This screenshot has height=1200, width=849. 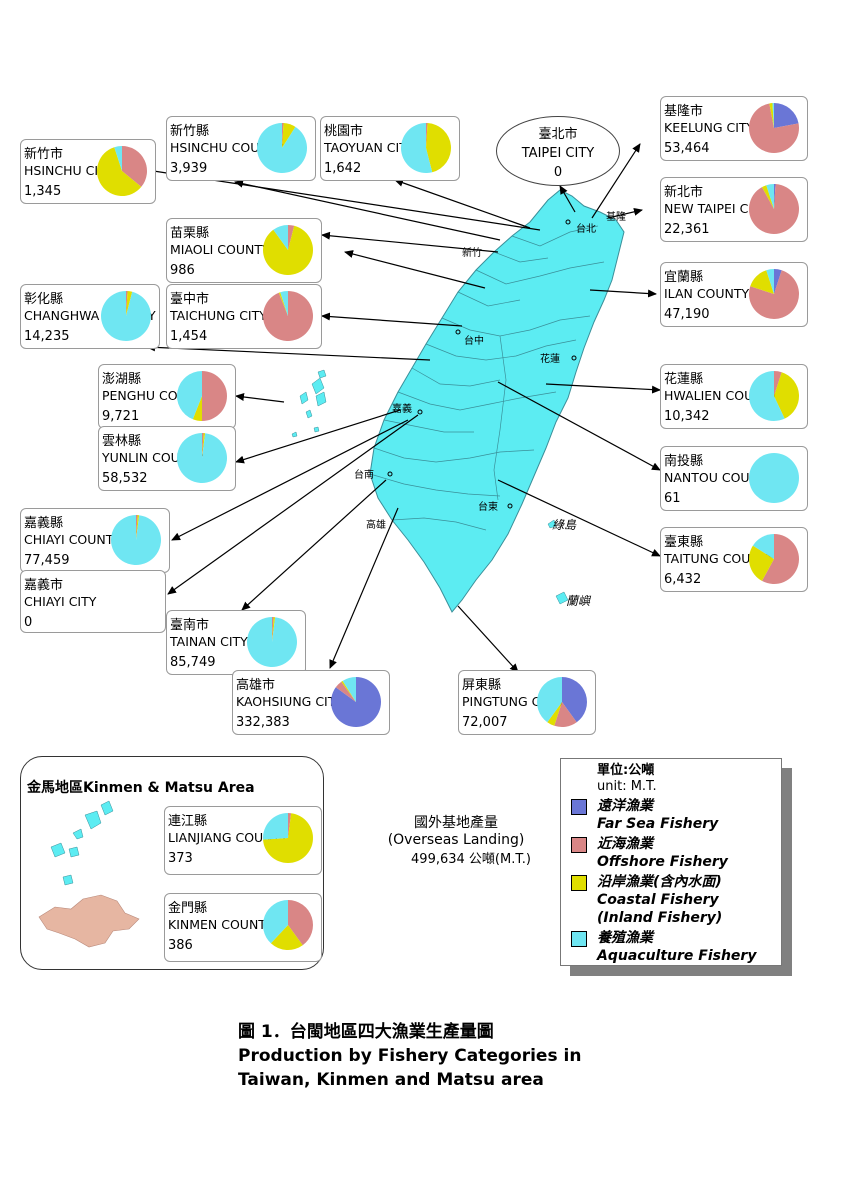 I want to click on region-en: CHIAYI CITY, so click(x=60, y=601).